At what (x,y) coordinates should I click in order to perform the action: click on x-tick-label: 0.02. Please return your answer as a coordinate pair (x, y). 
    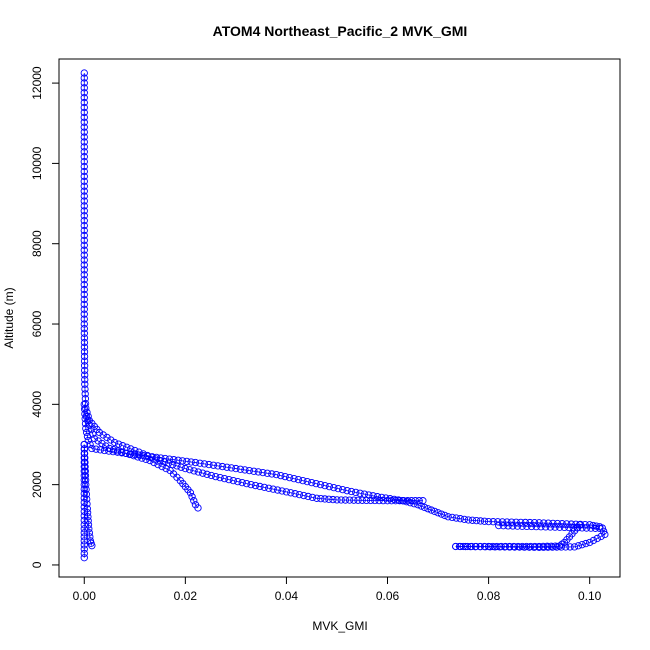
    Looking at the image, I should click on (186, 596).